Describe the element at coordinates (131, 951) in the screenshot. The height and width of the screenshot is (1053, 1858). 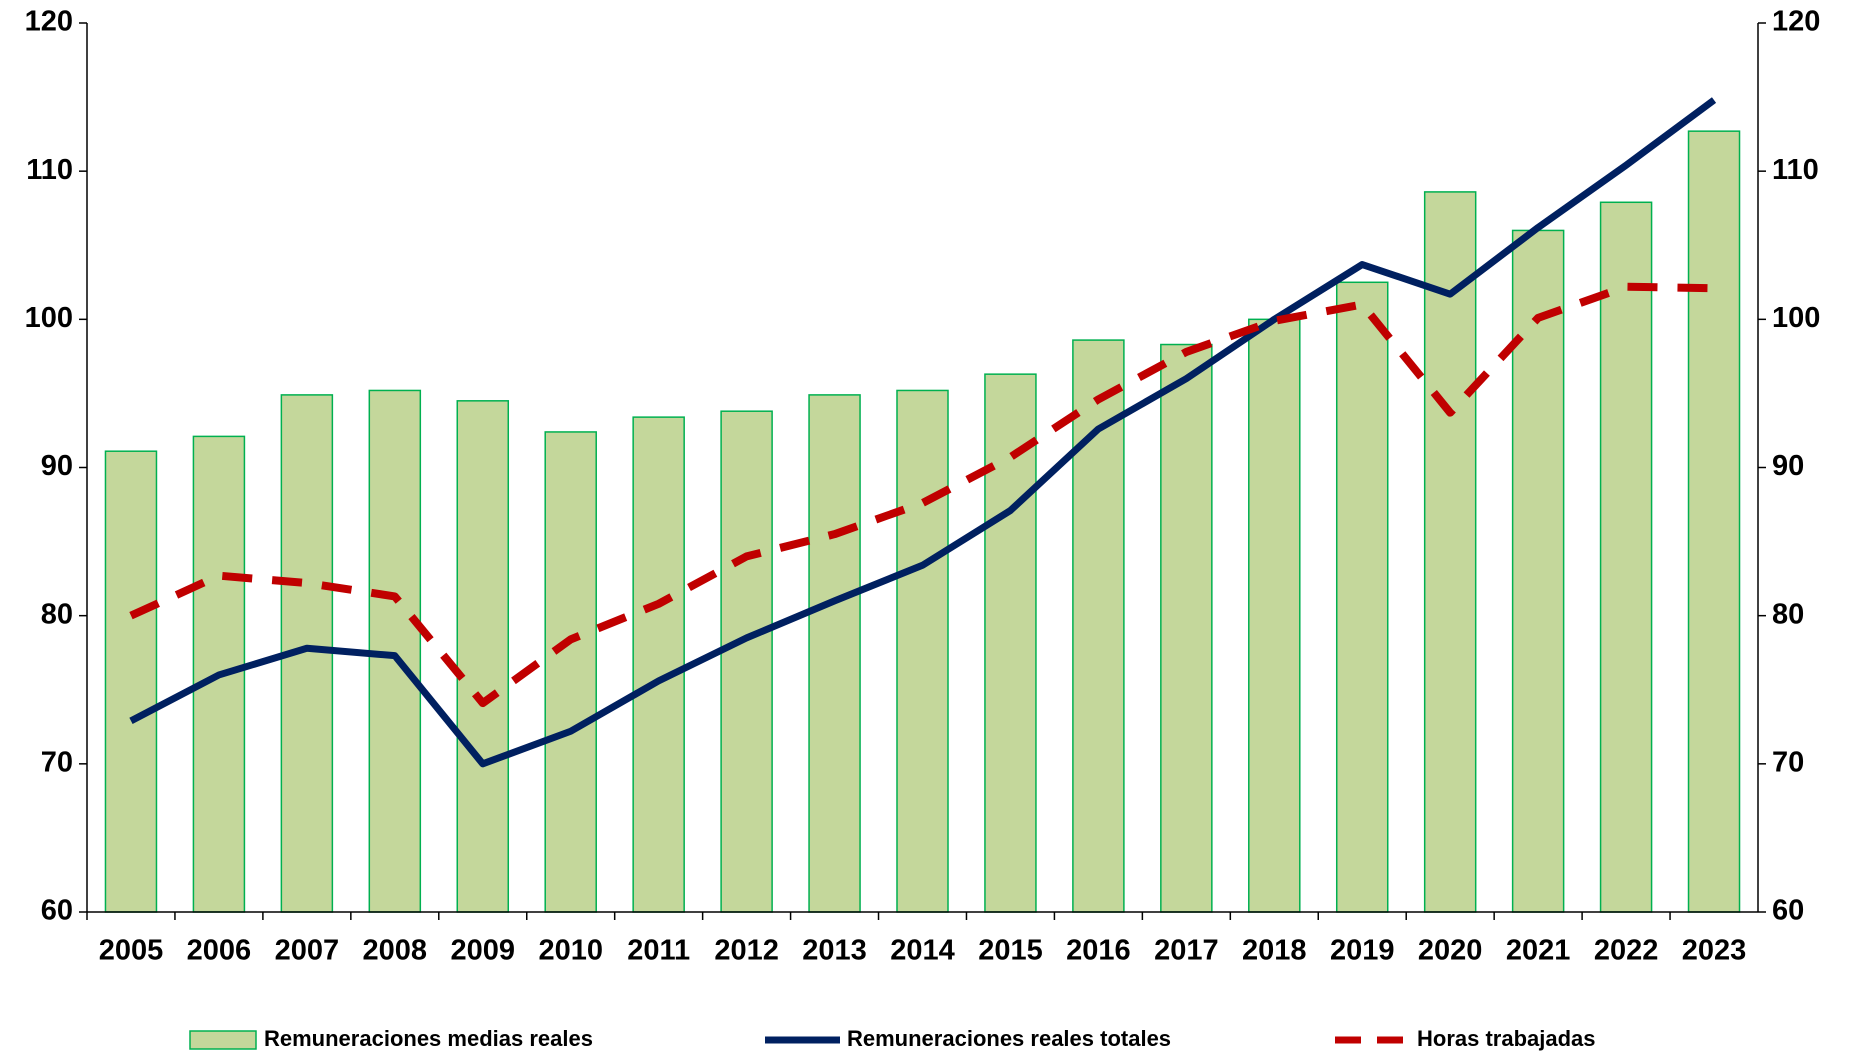
I see `x-tick-label: 2005` at that location.